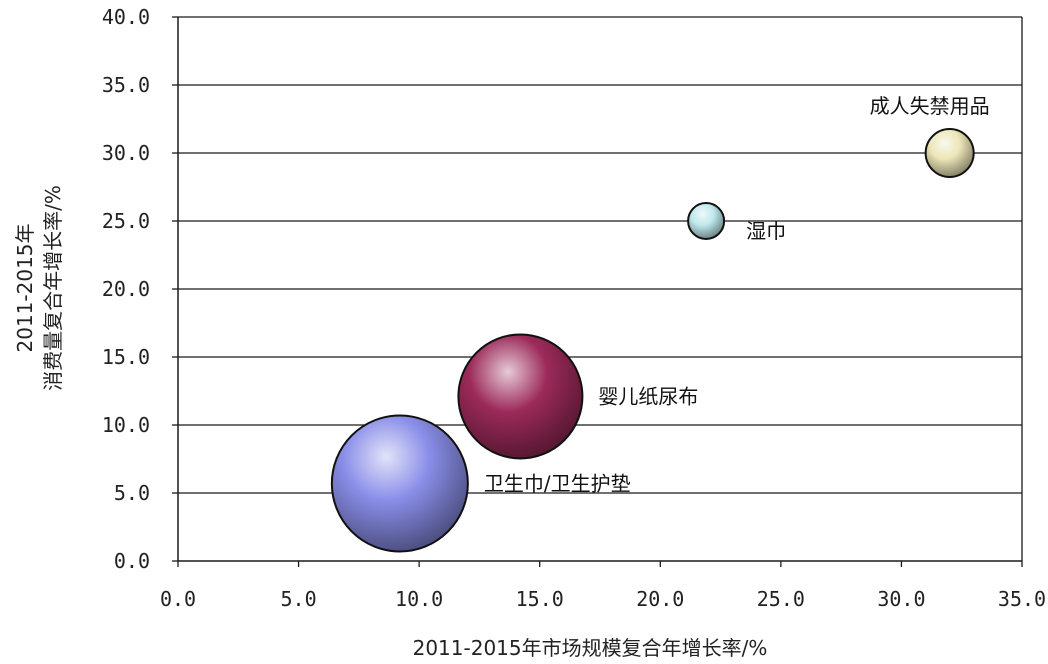  What do you see at coordinates (930, 106) in the screenshot?
I see `bubble-label: 成人失禁用品` at bounding box center [930, 106].